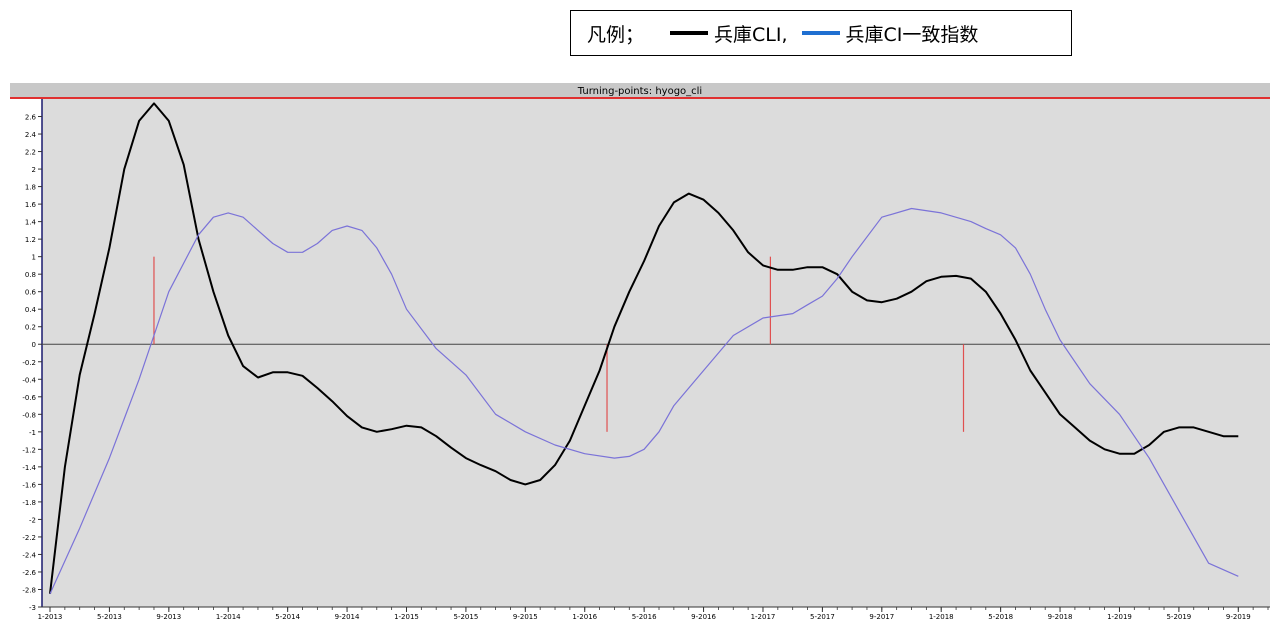  What do you see at coordinates (751, 34) in the screenshot?
I see `legend-label-cli: 兵庫CLI,` at bounding box center [751, 34].